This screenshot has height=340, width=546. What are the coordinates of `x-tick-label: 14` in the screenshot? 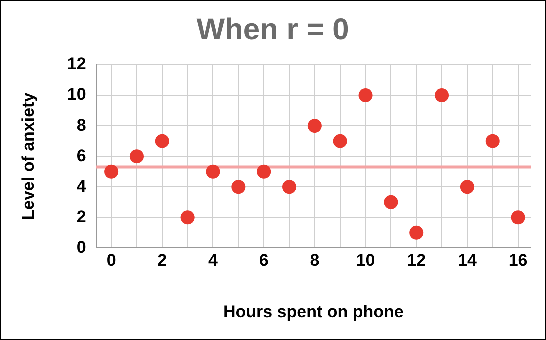 It's located at (468, 260).